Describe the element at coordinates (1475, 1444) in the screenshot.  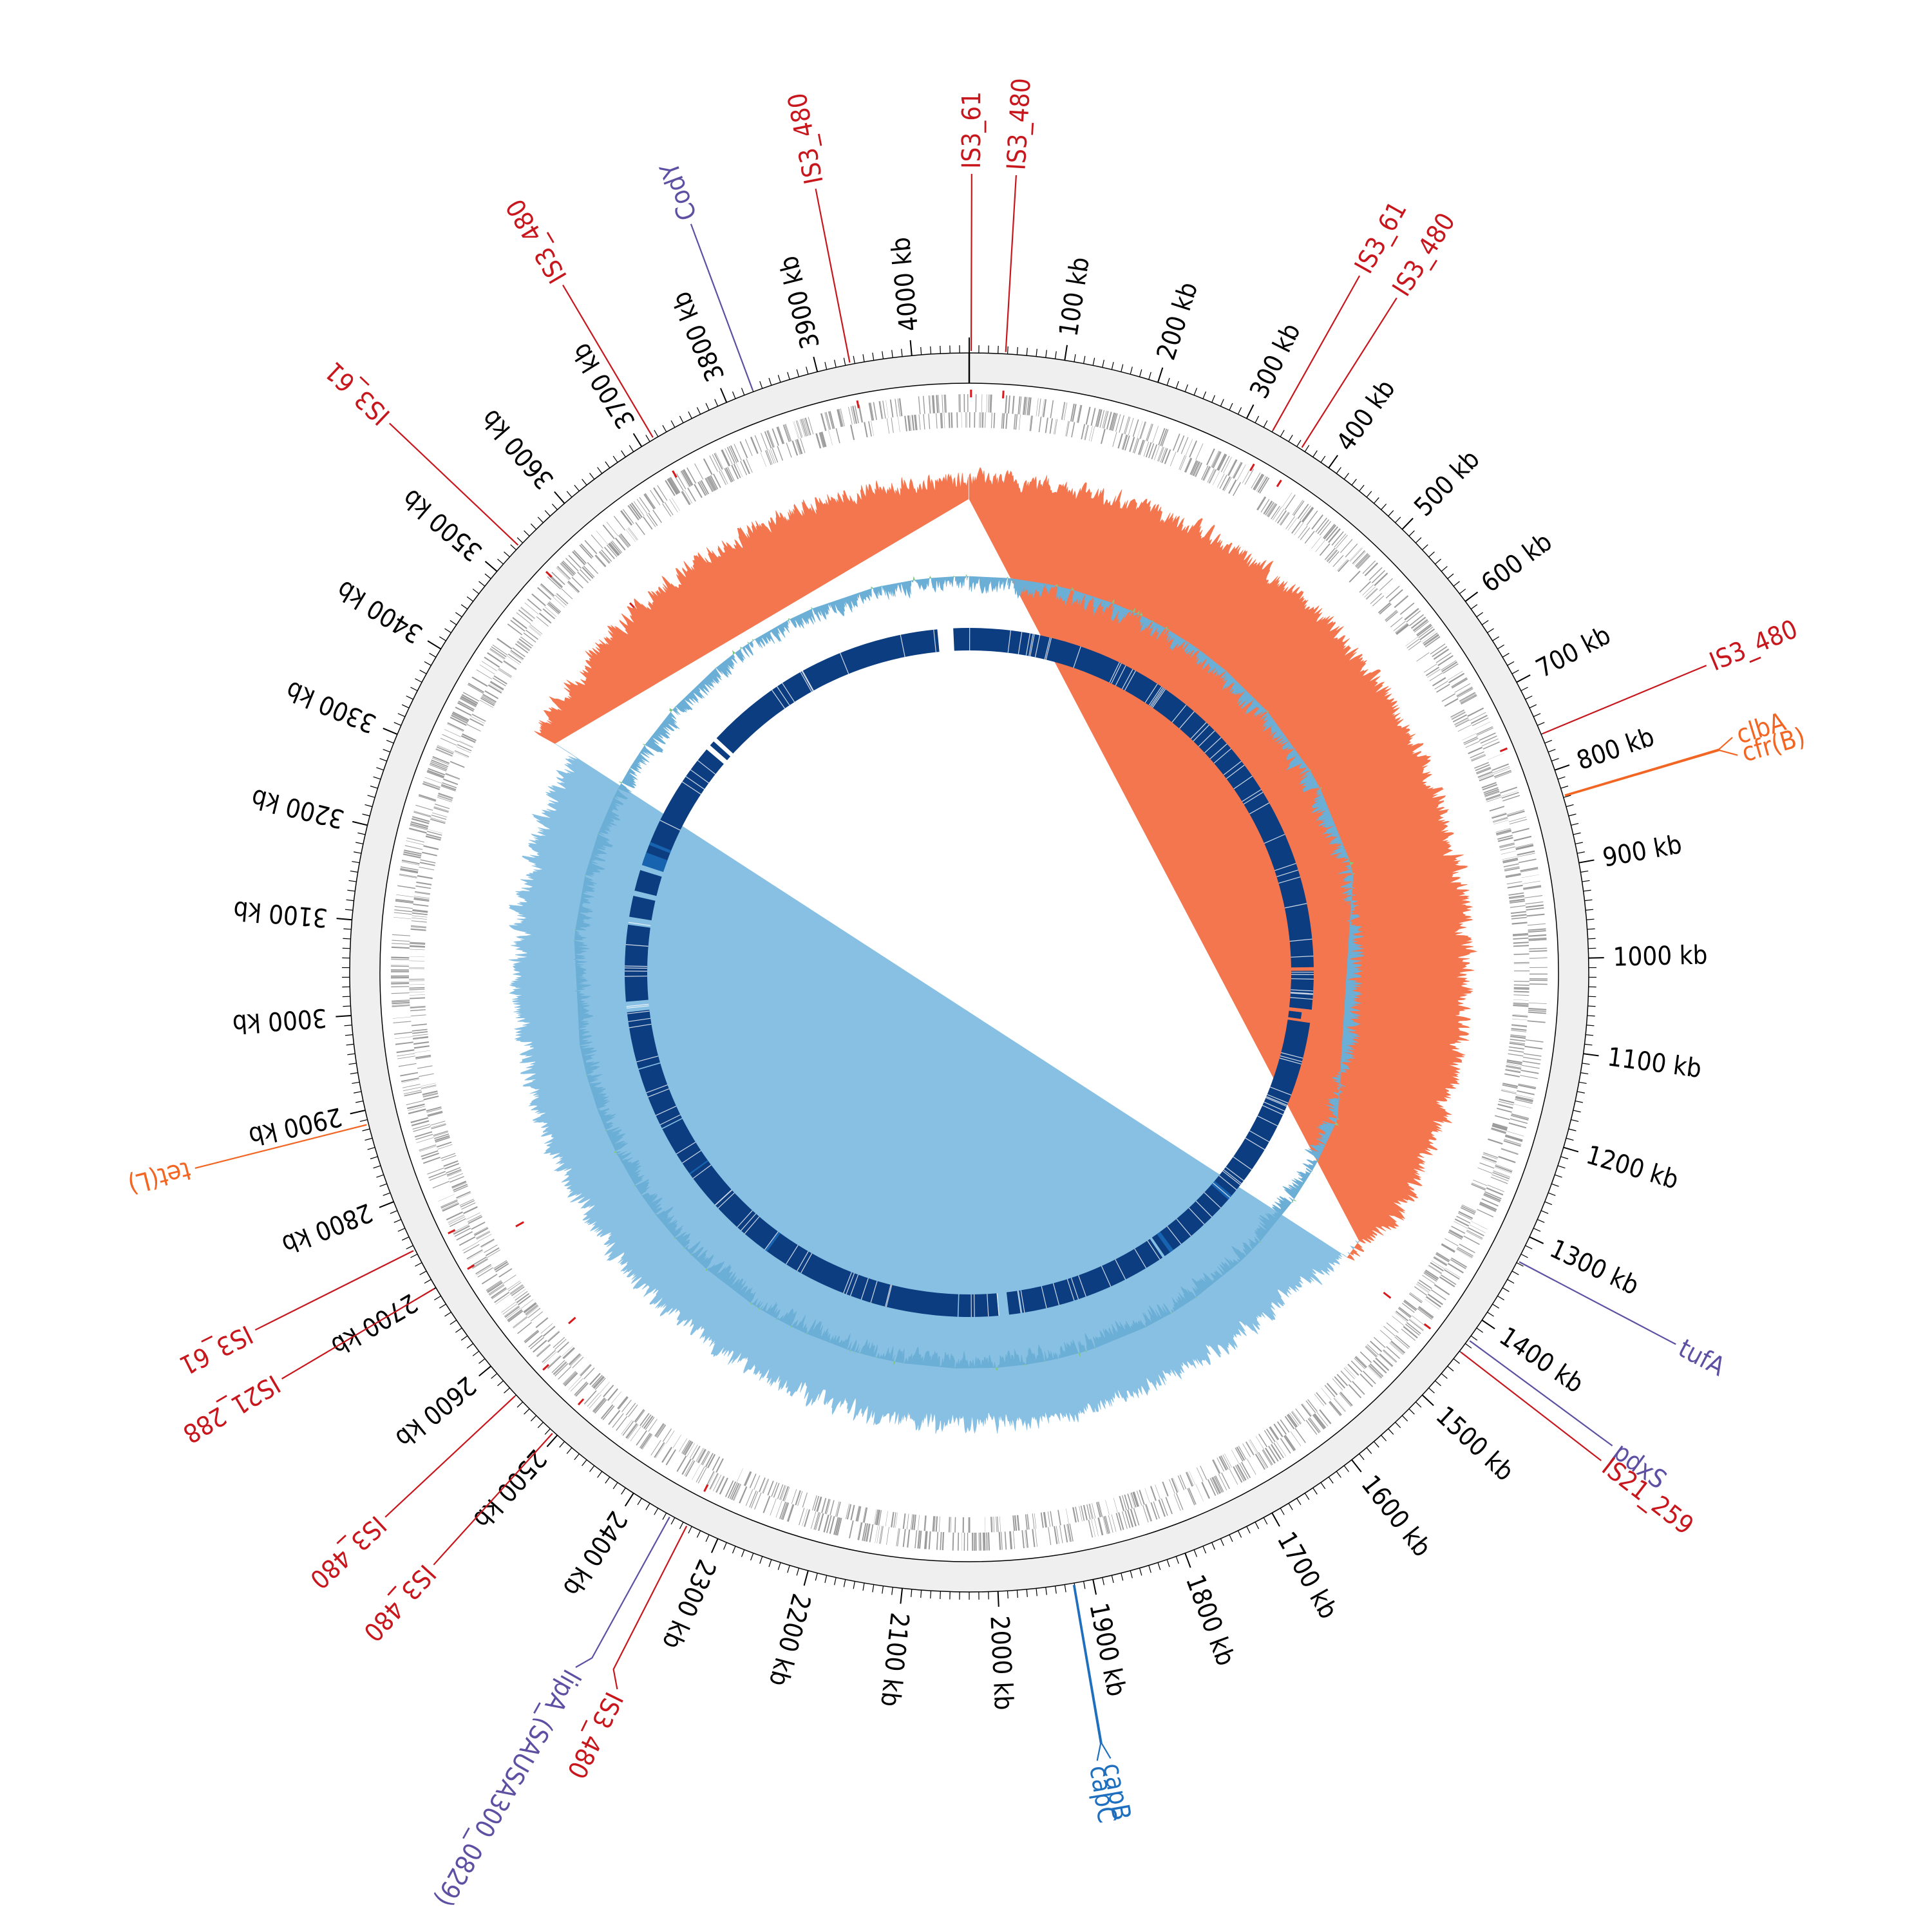
I see `tick-label: 1500 kb` at that location.